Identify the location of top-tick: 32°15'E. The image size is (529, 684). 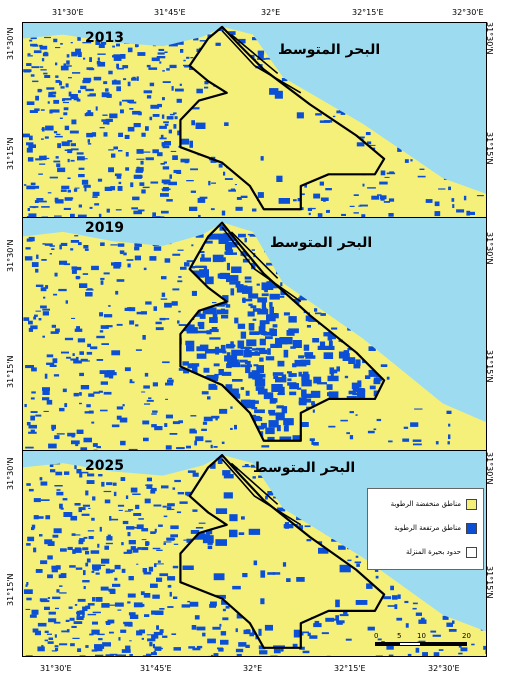
(368, 12).